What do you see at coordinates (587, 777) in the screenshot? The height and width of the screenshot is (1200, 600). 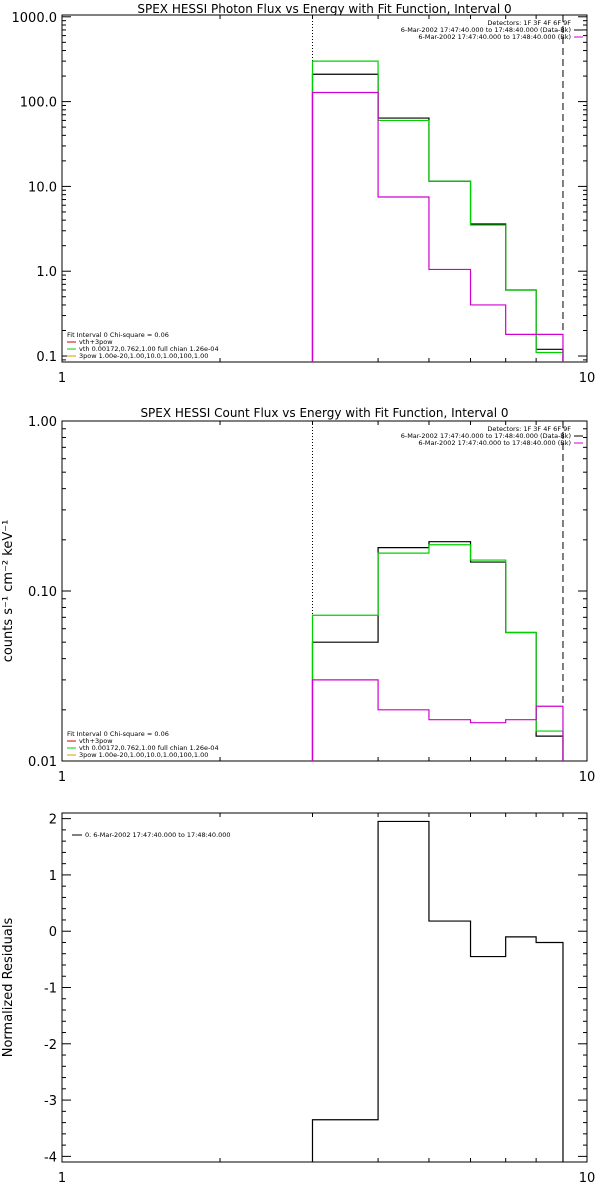 I see `count-x-tick-label: 10` at bounding box center [587, 777].